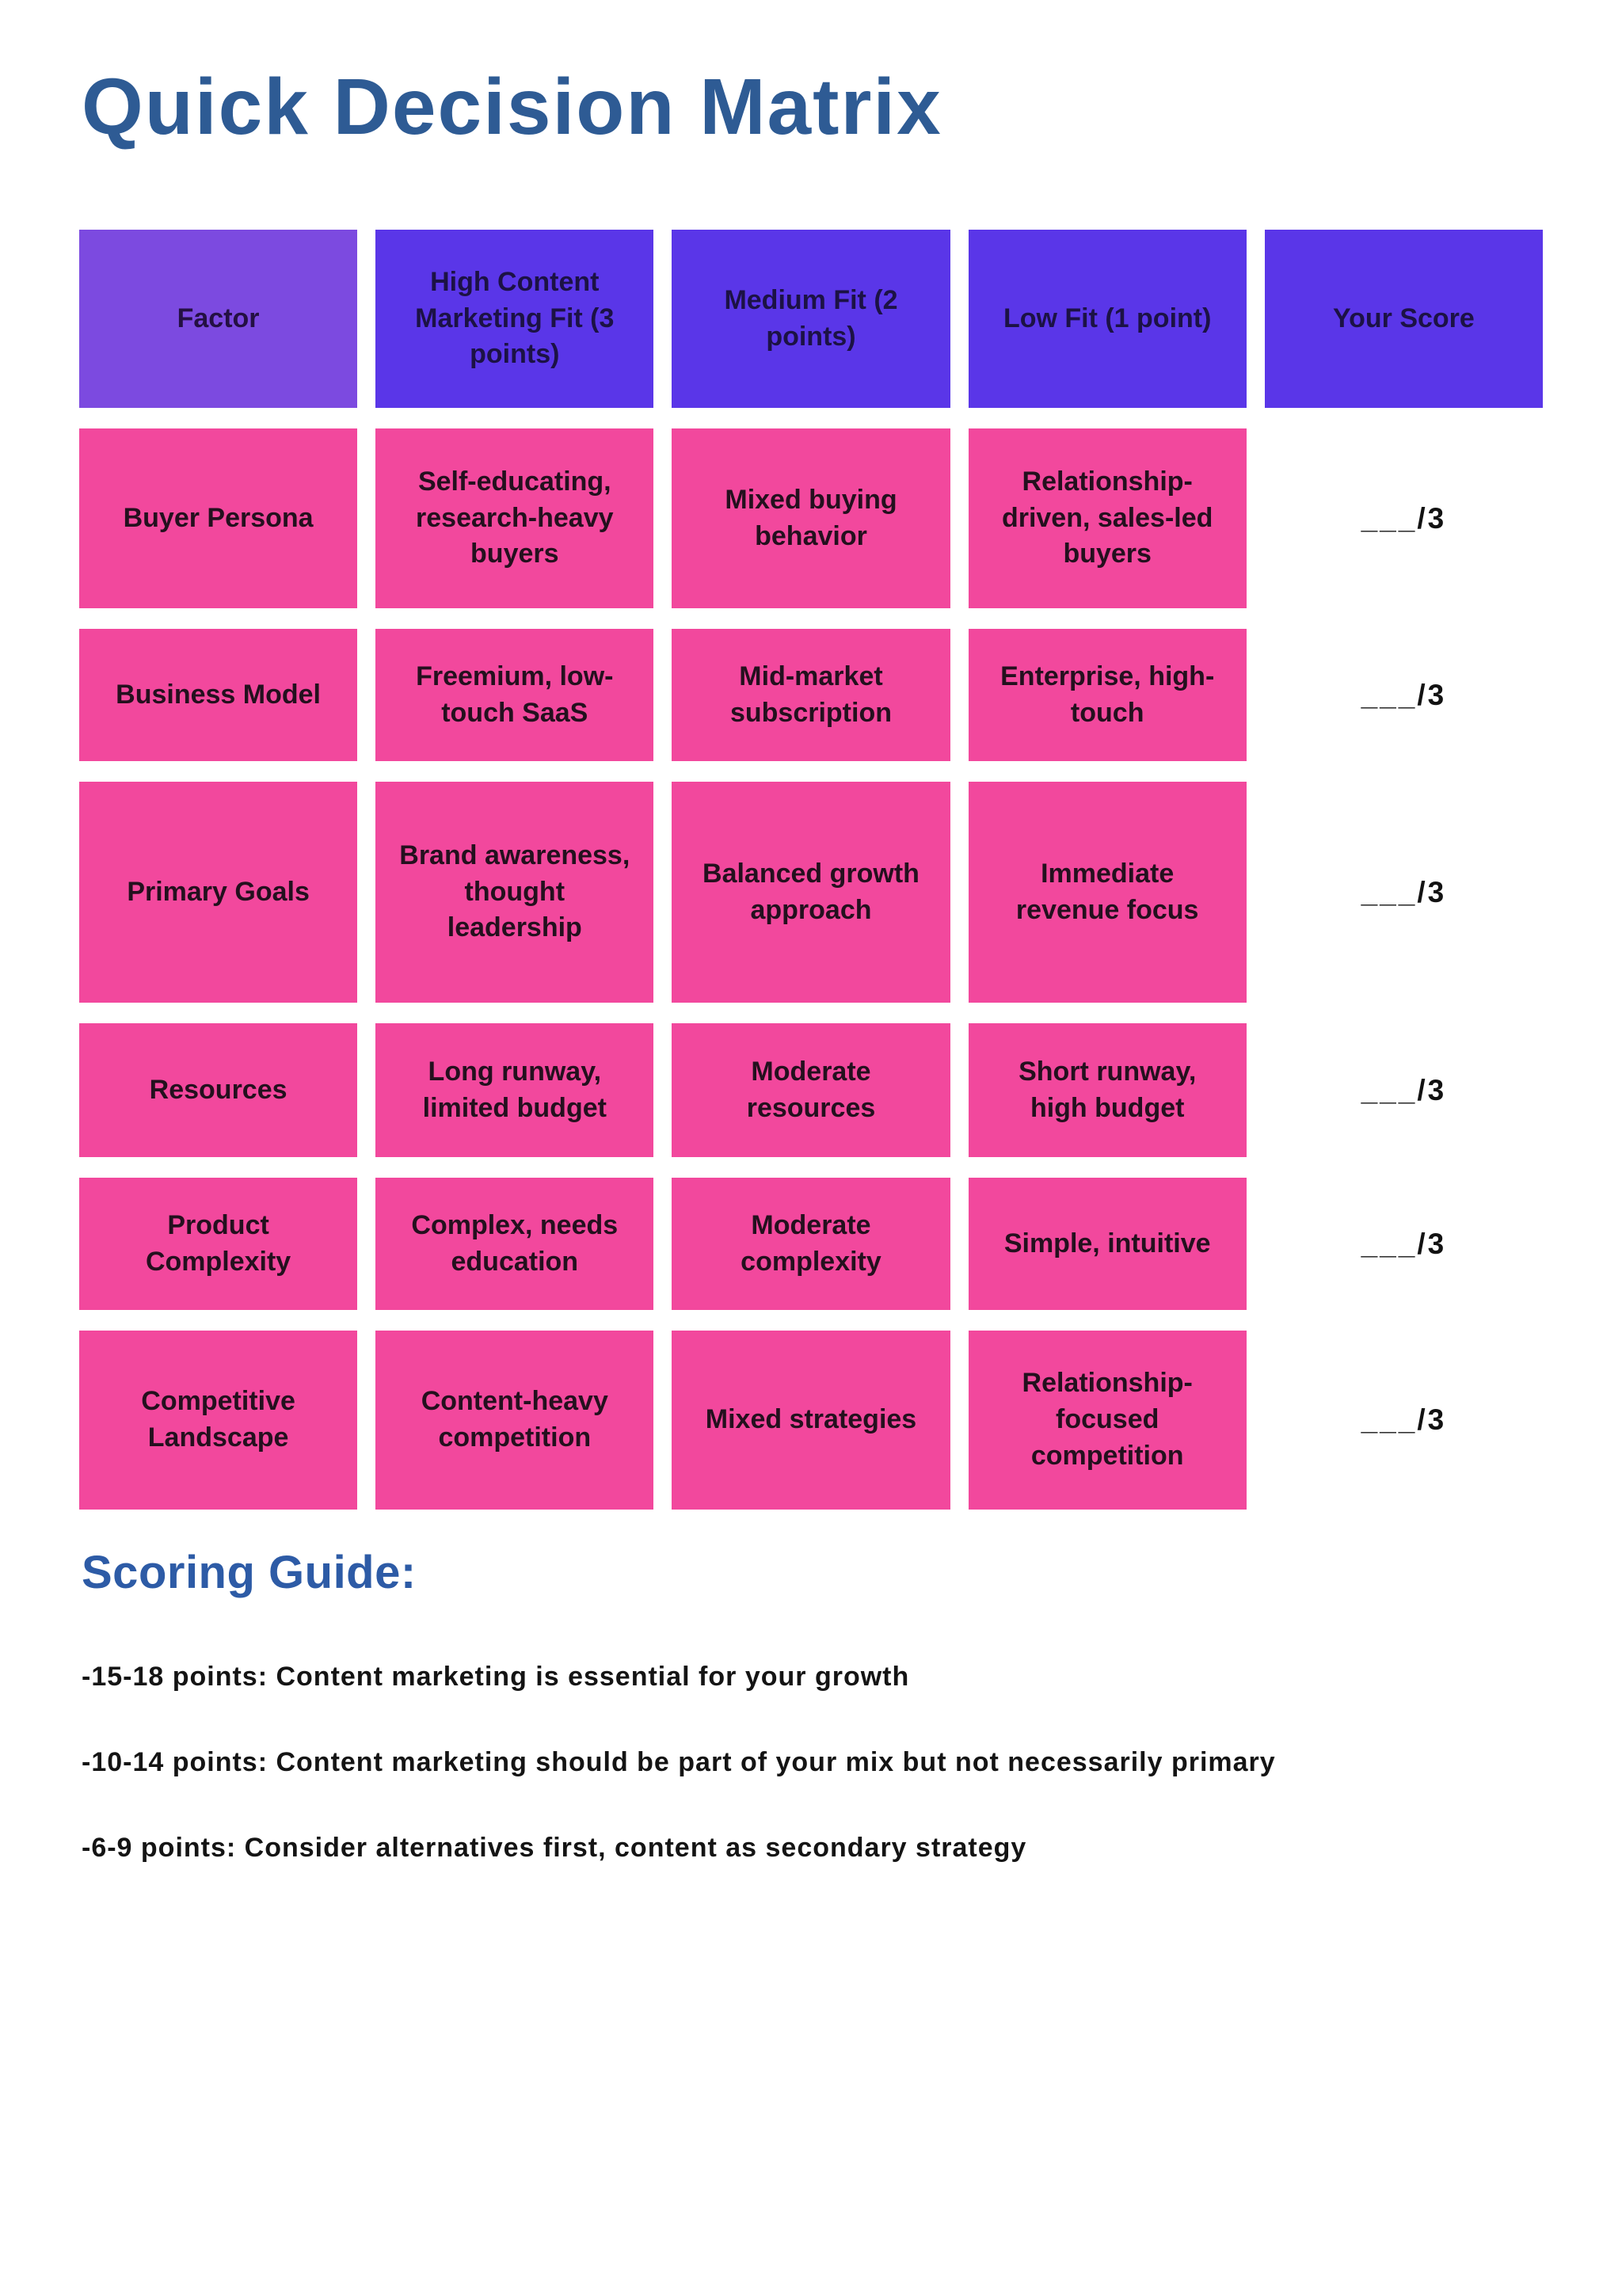  I want to click on medium-fit-cell: Moderate resources, so click(811, 1090).